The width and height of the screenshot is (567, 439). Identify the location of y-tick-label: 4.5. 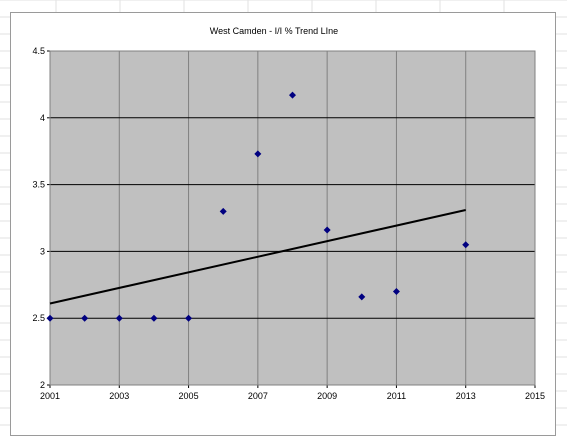
(38, 51).